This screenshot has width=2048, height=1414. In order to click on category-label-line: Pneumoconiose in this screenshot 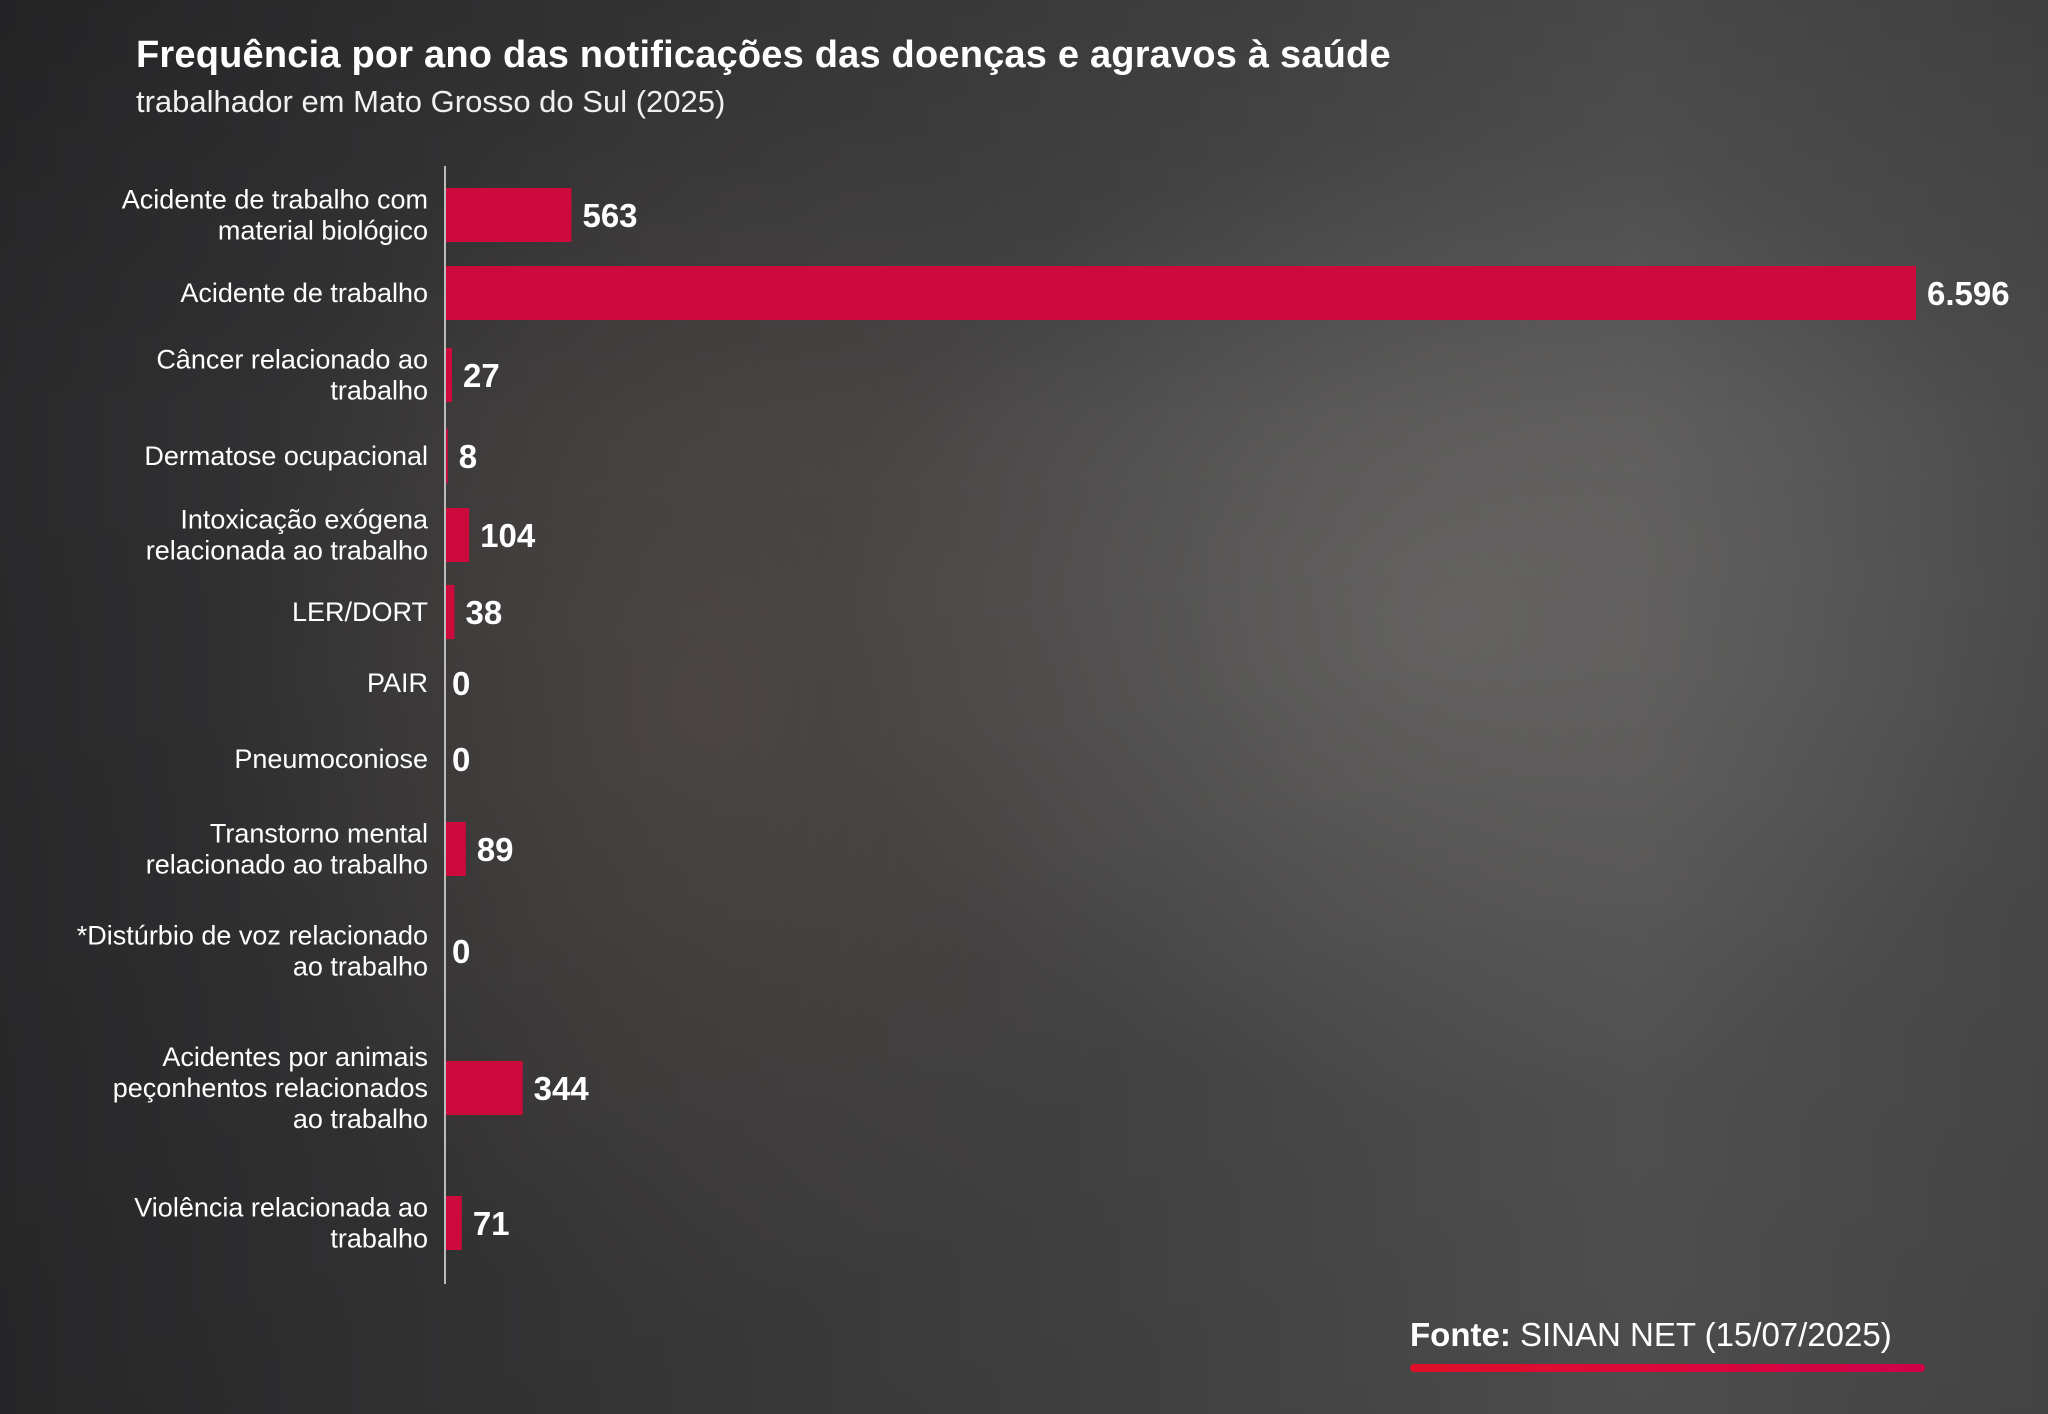, I will do `click(331, 759)`.